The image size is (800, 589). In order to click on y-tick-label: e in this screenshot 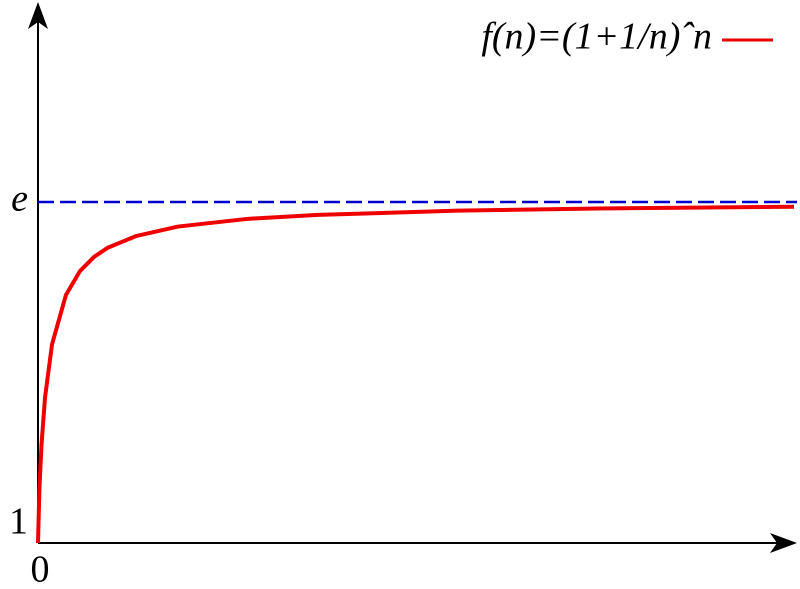, I will do `click(19, 199)`.